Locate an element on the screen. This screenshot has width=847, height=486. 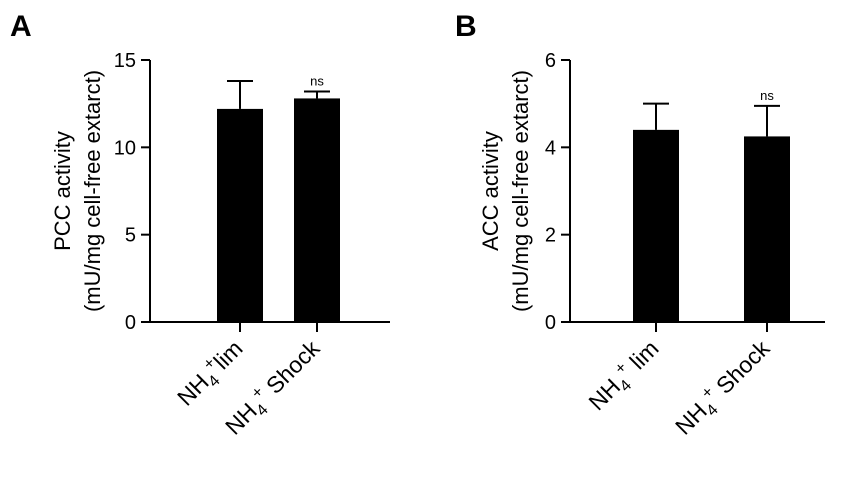
panel-letter: A is located at coordinates (21, 26).